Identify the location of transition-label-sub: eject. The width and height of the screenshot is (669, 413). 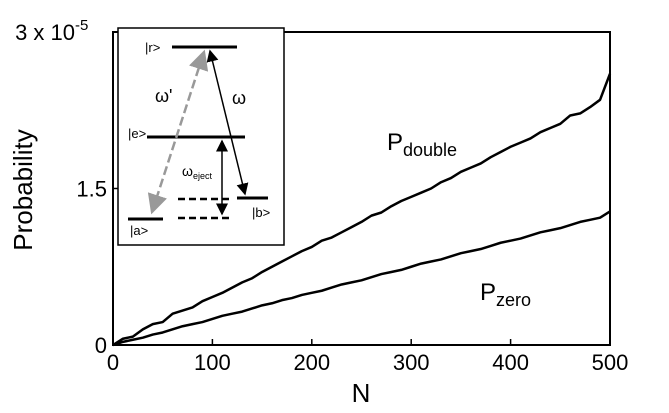
(203, 176).